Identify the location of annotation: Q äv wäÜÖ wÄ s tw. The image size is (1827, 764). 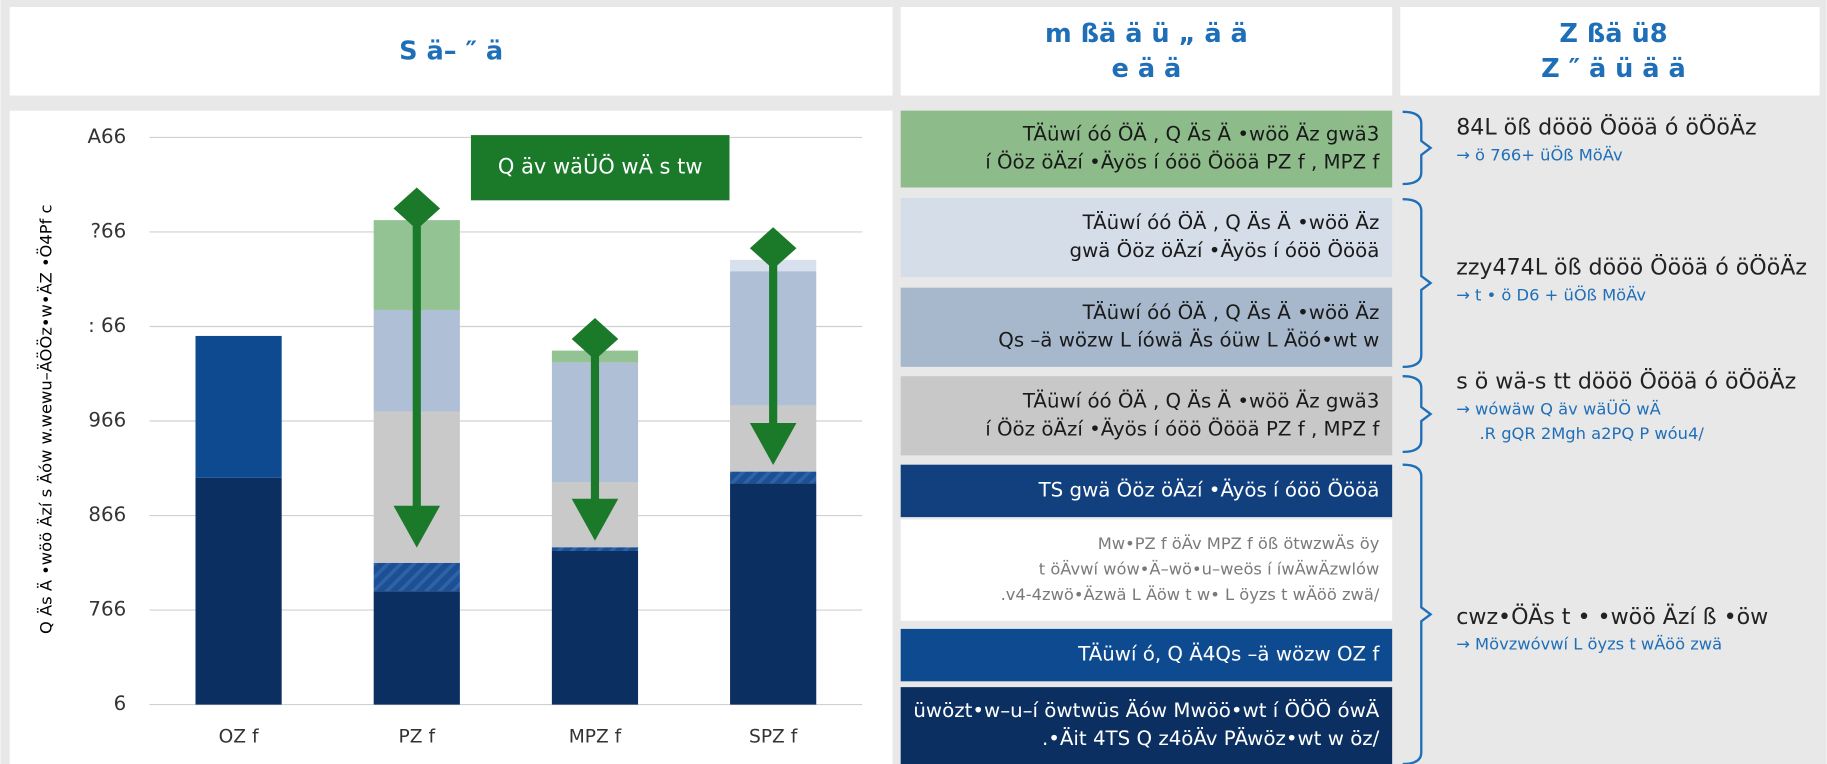
(600, 166).